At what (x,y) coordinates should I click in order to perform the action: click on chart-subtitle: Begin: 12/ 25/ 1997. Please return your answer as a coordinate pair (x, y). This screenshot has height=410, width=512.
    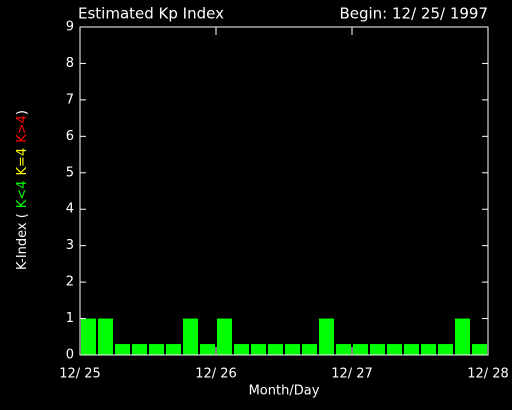
    Looking at the image, I should click on (413, 14).